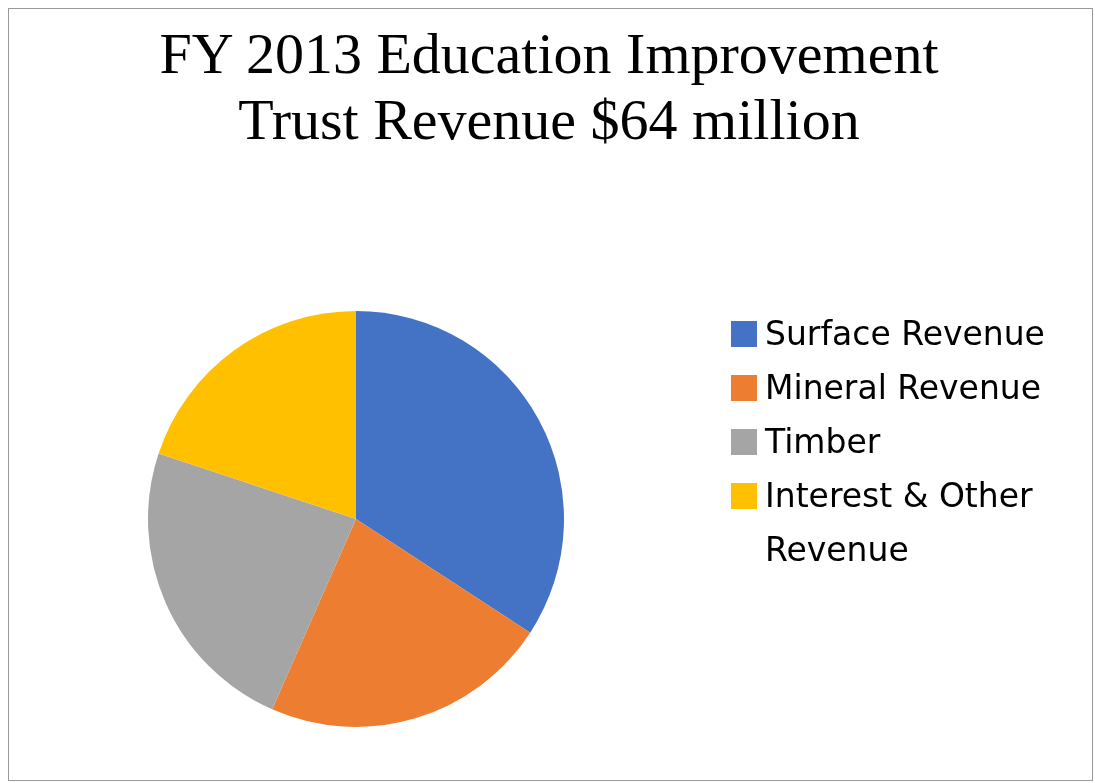 The image size is (1095, 783). Describe the element at coordinates (899, 523) in the screenshot. I see `legend-label: Interest & Other Revenue` at that location.